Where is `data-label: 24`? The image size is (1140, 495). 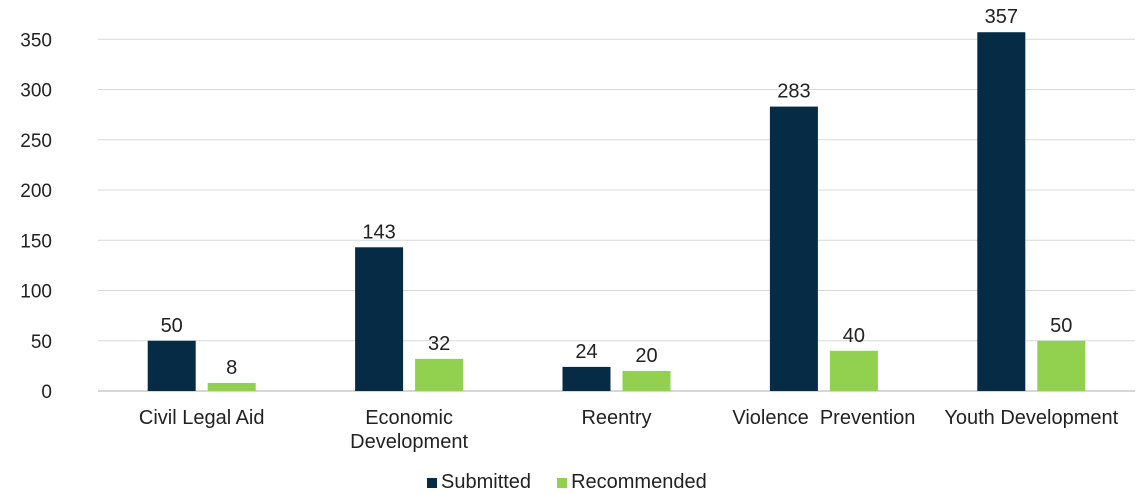
data-label: 24 is located at coordinates (586, 352).